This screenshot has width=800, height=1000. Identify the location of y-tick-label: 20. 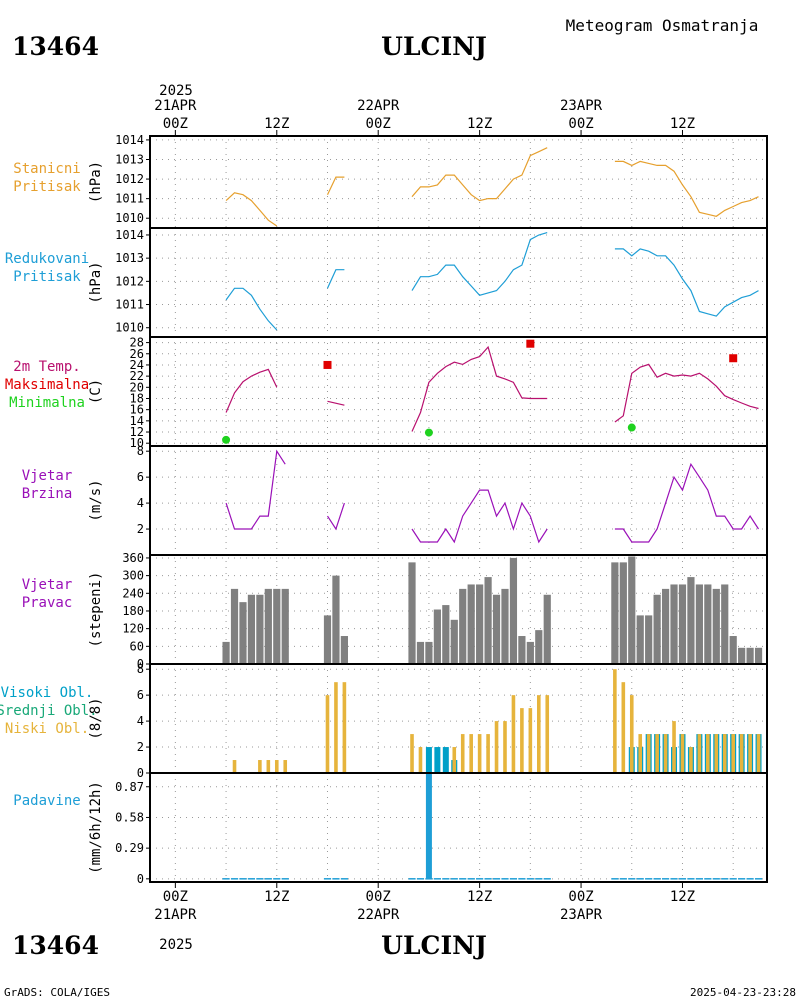
(137, 387).